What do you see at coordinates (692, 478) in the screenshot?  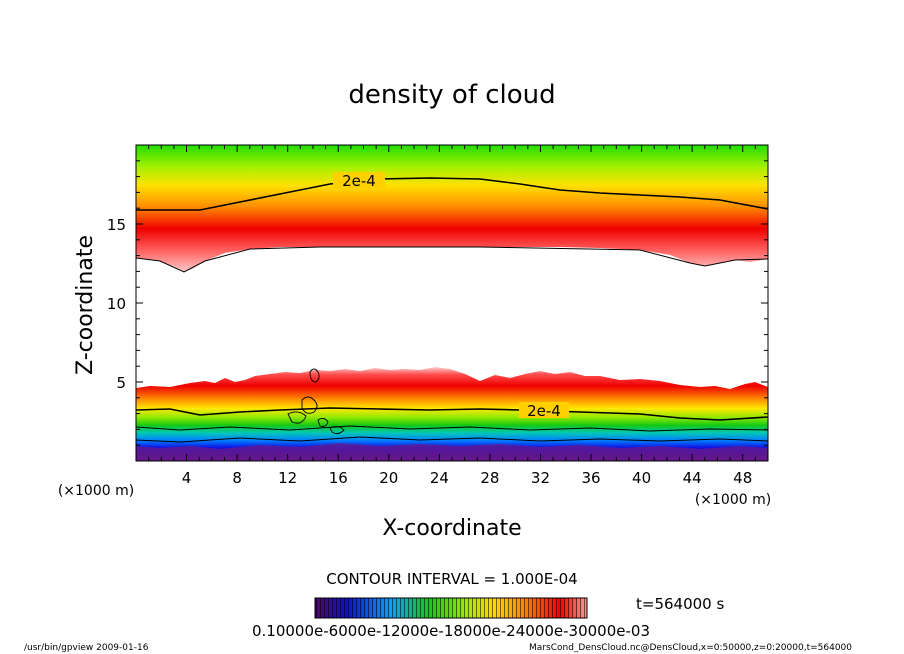 I see `x-tick-label: 44` at bounding box center [692, 478].